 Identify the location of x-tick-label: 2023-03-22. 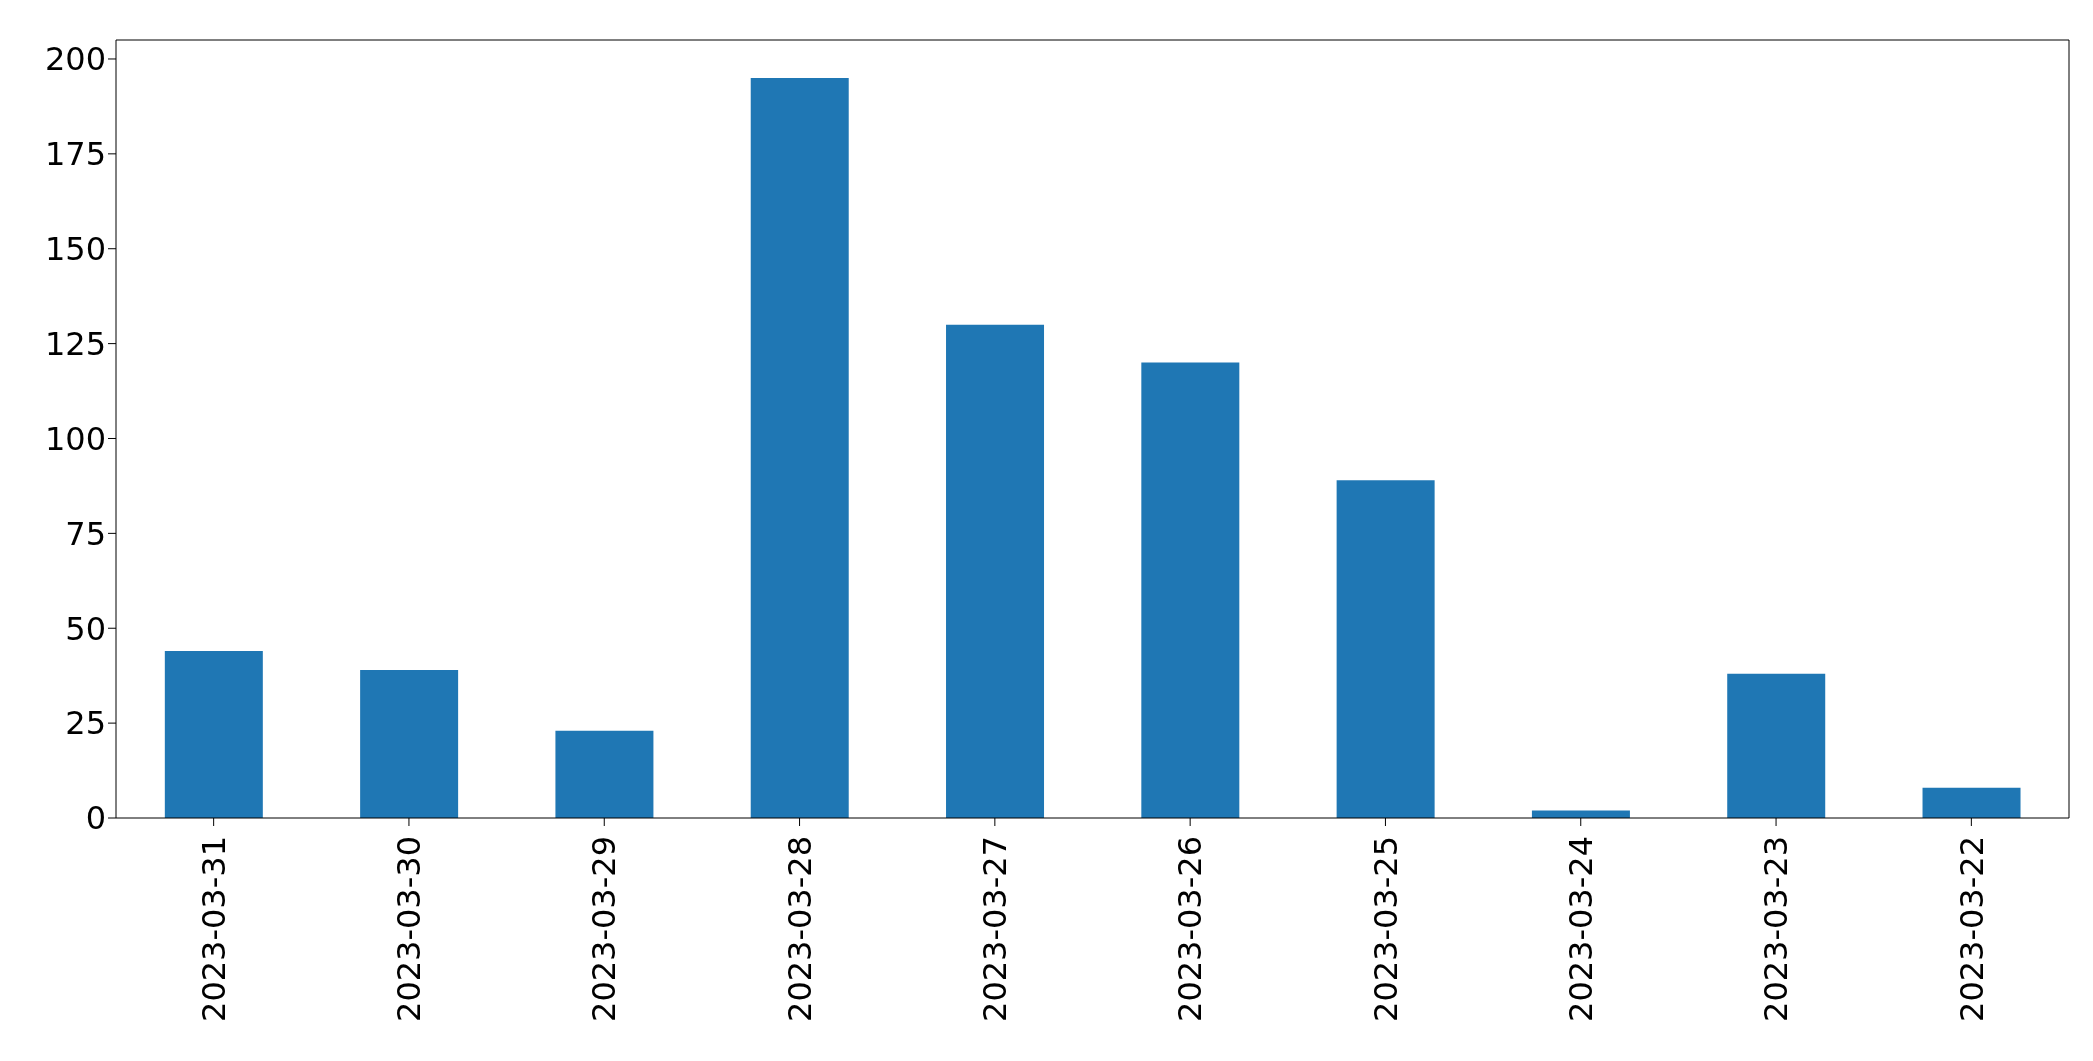
(1971, 929).